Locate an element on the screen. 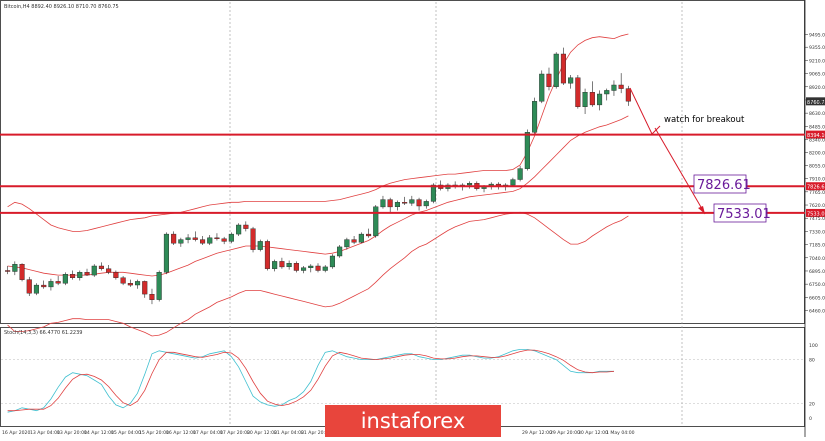 The height and width of the screenshot is (441, 825). level1-label-box is located at coordinates (720, 184).